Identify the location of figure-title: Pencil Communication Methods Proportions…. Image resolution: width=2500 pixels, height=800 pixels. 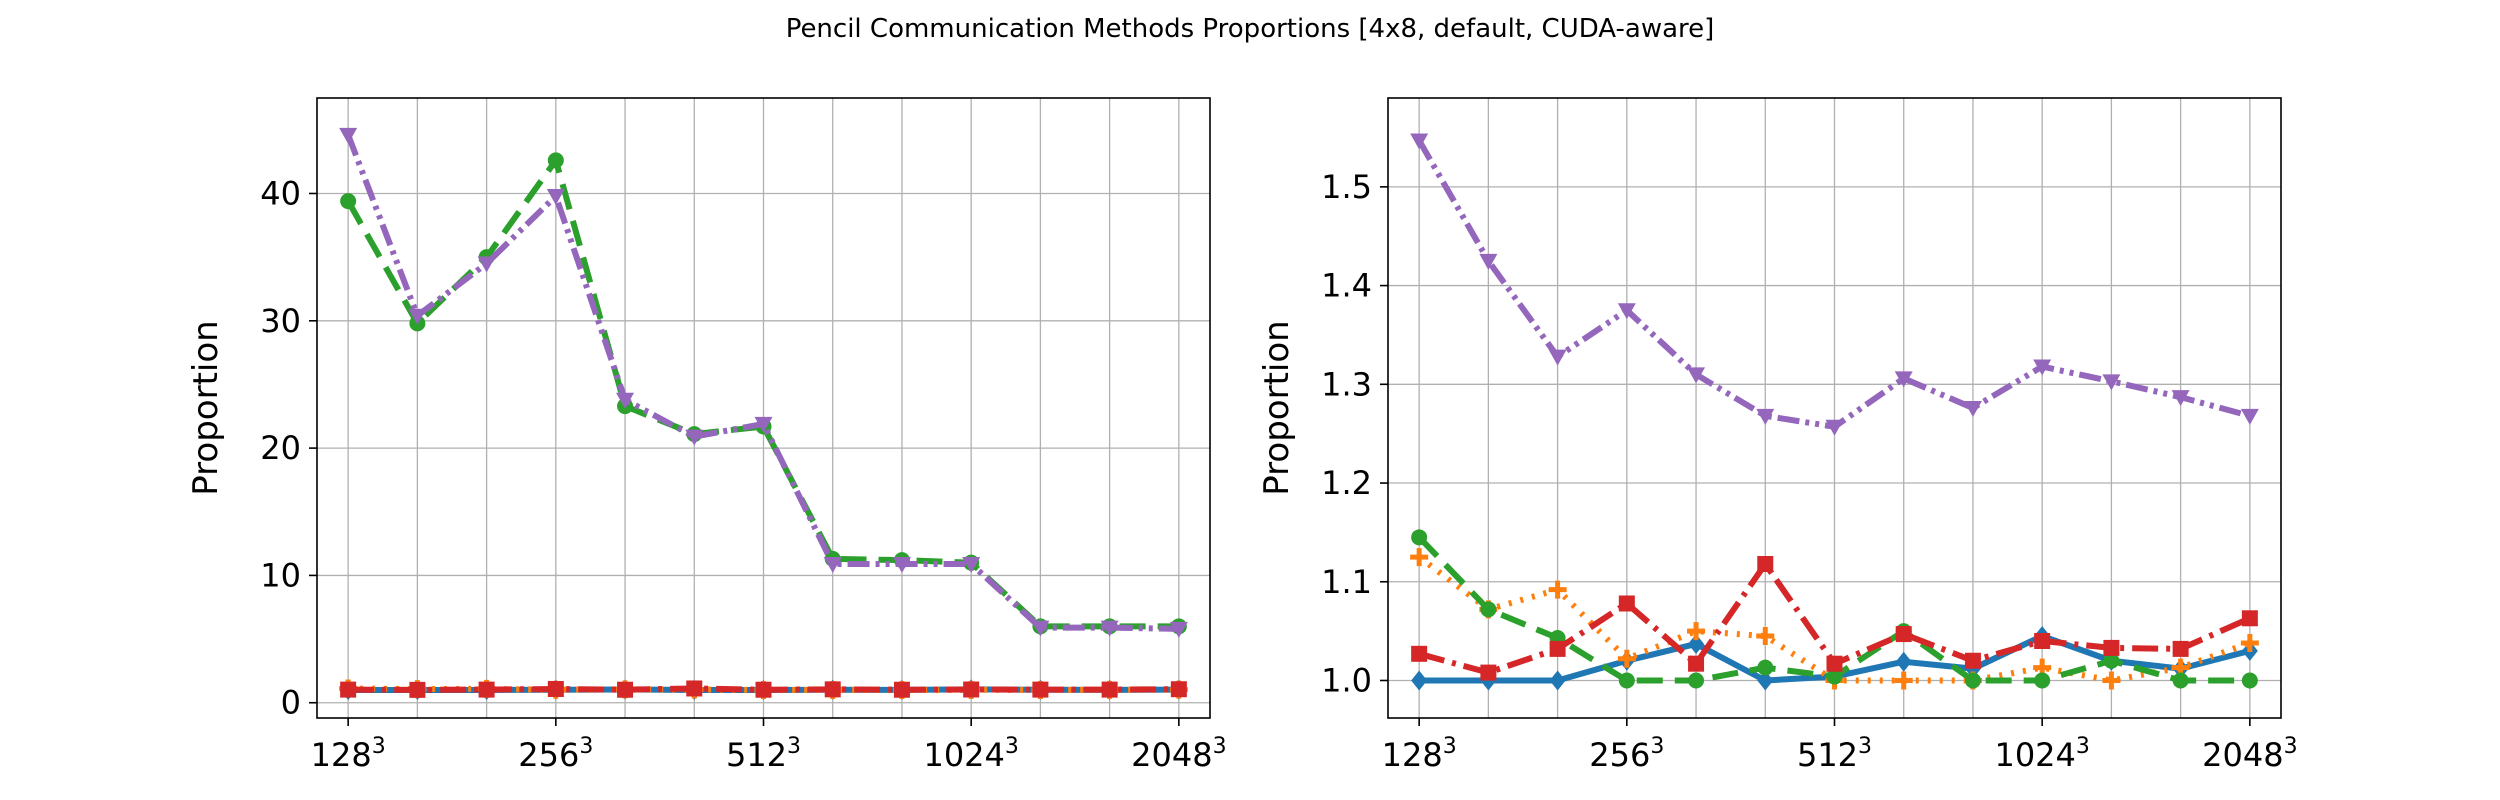
(1250, 29).